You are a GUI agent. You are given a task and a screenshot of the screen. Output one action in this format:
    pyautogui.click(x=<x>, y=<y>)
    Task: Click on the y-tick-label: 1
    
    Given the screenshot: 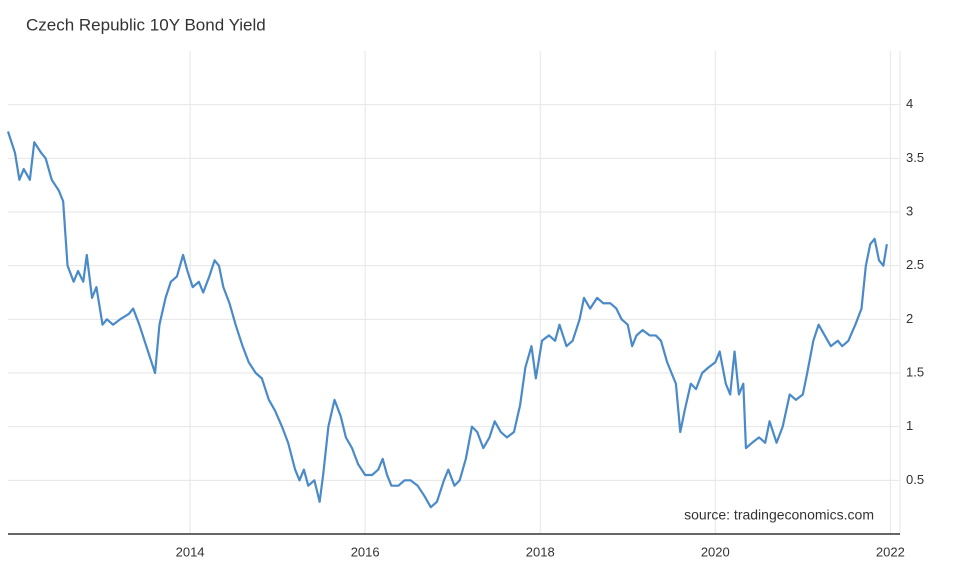 What is the action you would take?
    pyautogui.click(x=909, y=425)
    